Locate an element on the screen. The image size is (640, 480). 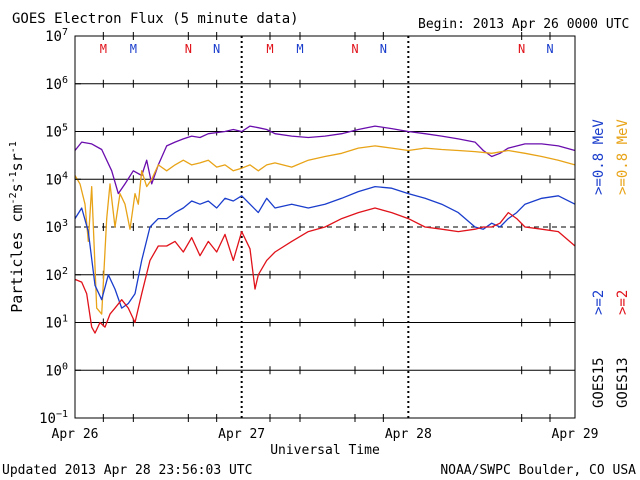
y-axis-title-part: sr is located at coordinates (17, 162).